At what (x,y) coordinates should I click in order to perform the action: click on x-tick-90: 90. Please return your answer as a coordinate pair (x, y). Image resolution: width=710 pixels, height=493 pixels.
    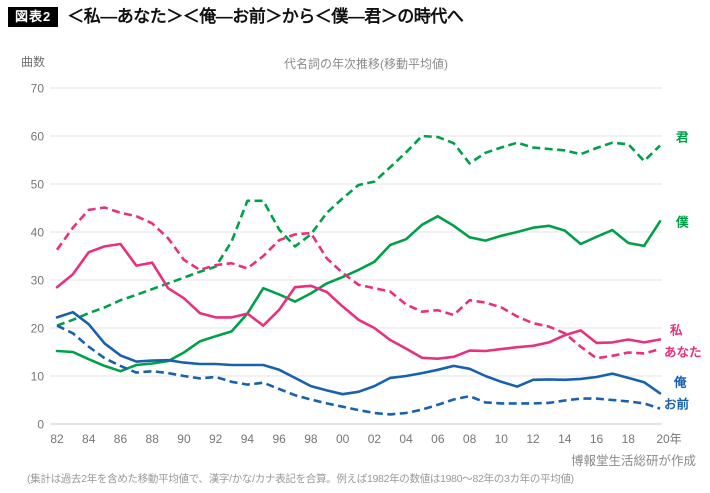
    Looking at the image, I should click on (184, 439).